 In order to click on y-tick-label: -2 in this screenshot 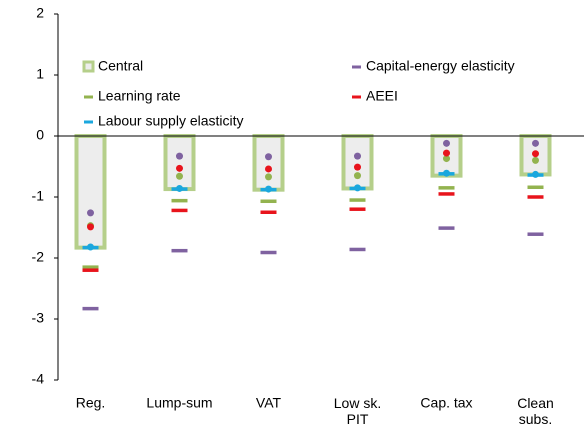, I will do `click(38, 257)`.